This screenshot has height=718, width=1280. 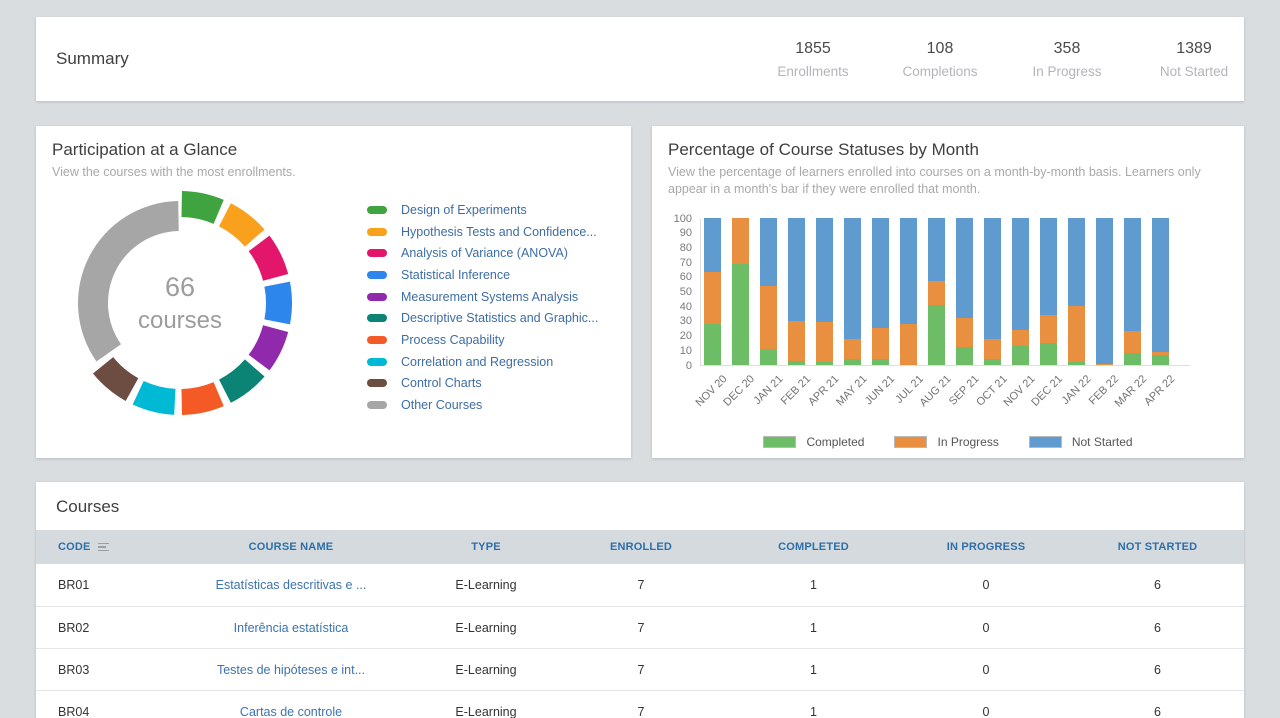 I want to click on sort-icon, so click(x=103, y=547).